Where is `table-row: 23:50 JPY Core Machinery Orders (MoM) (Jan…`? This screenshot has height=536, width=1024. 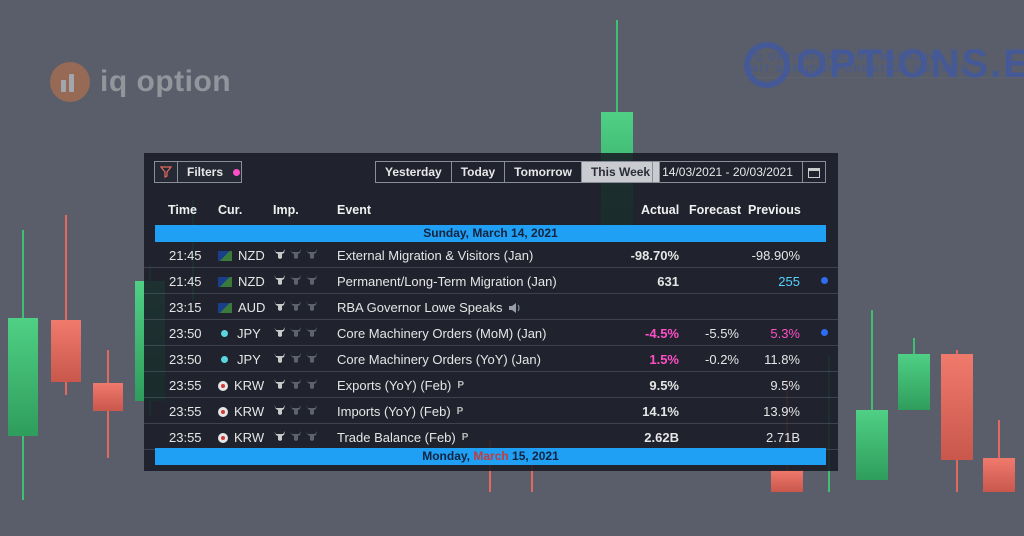
table-row: 23:50 JPY Core Machinery Orders (MoM) (Jan… is located at coordinates (491, 333).